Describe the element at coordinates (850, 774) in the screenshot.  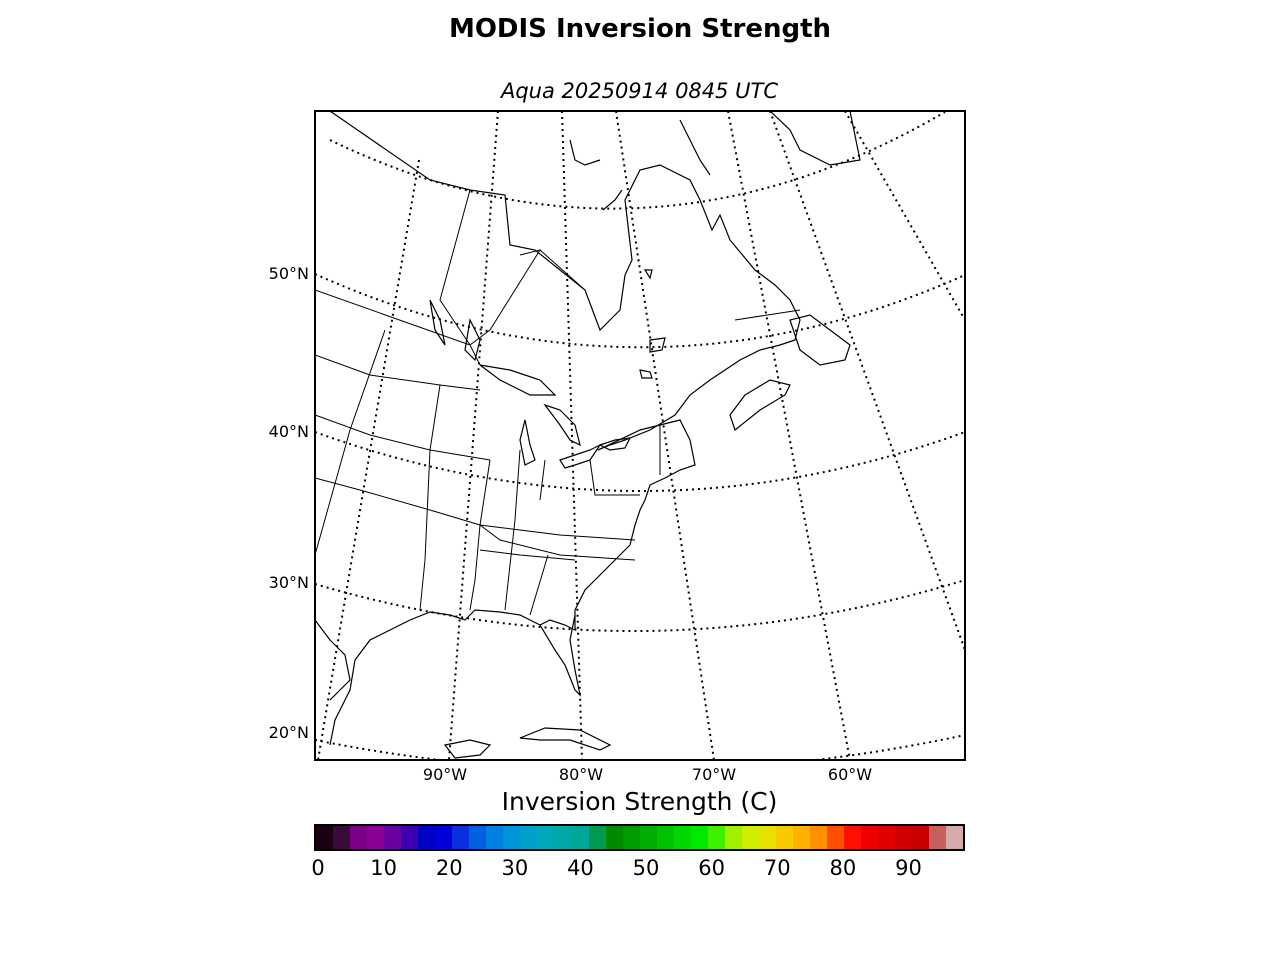
I see `lon-label-60w: 60°W` at that location.